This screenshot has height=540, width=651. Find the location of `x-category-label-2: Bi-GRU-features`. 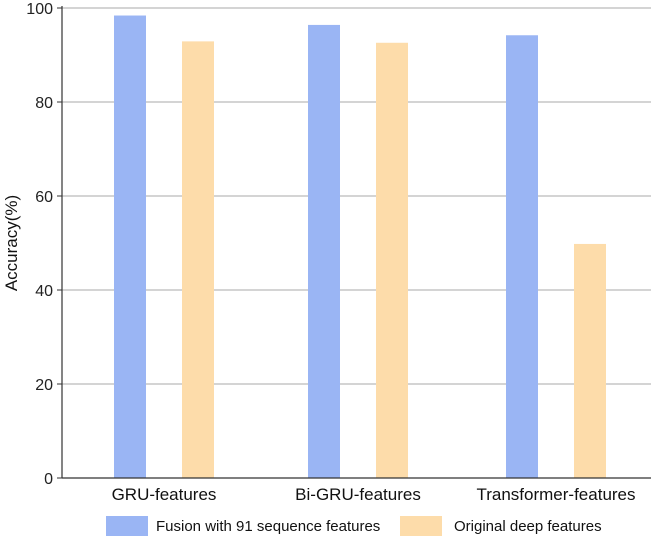

x-category-label-2: Bi-GRU-features is located at coordinates (358, 494).